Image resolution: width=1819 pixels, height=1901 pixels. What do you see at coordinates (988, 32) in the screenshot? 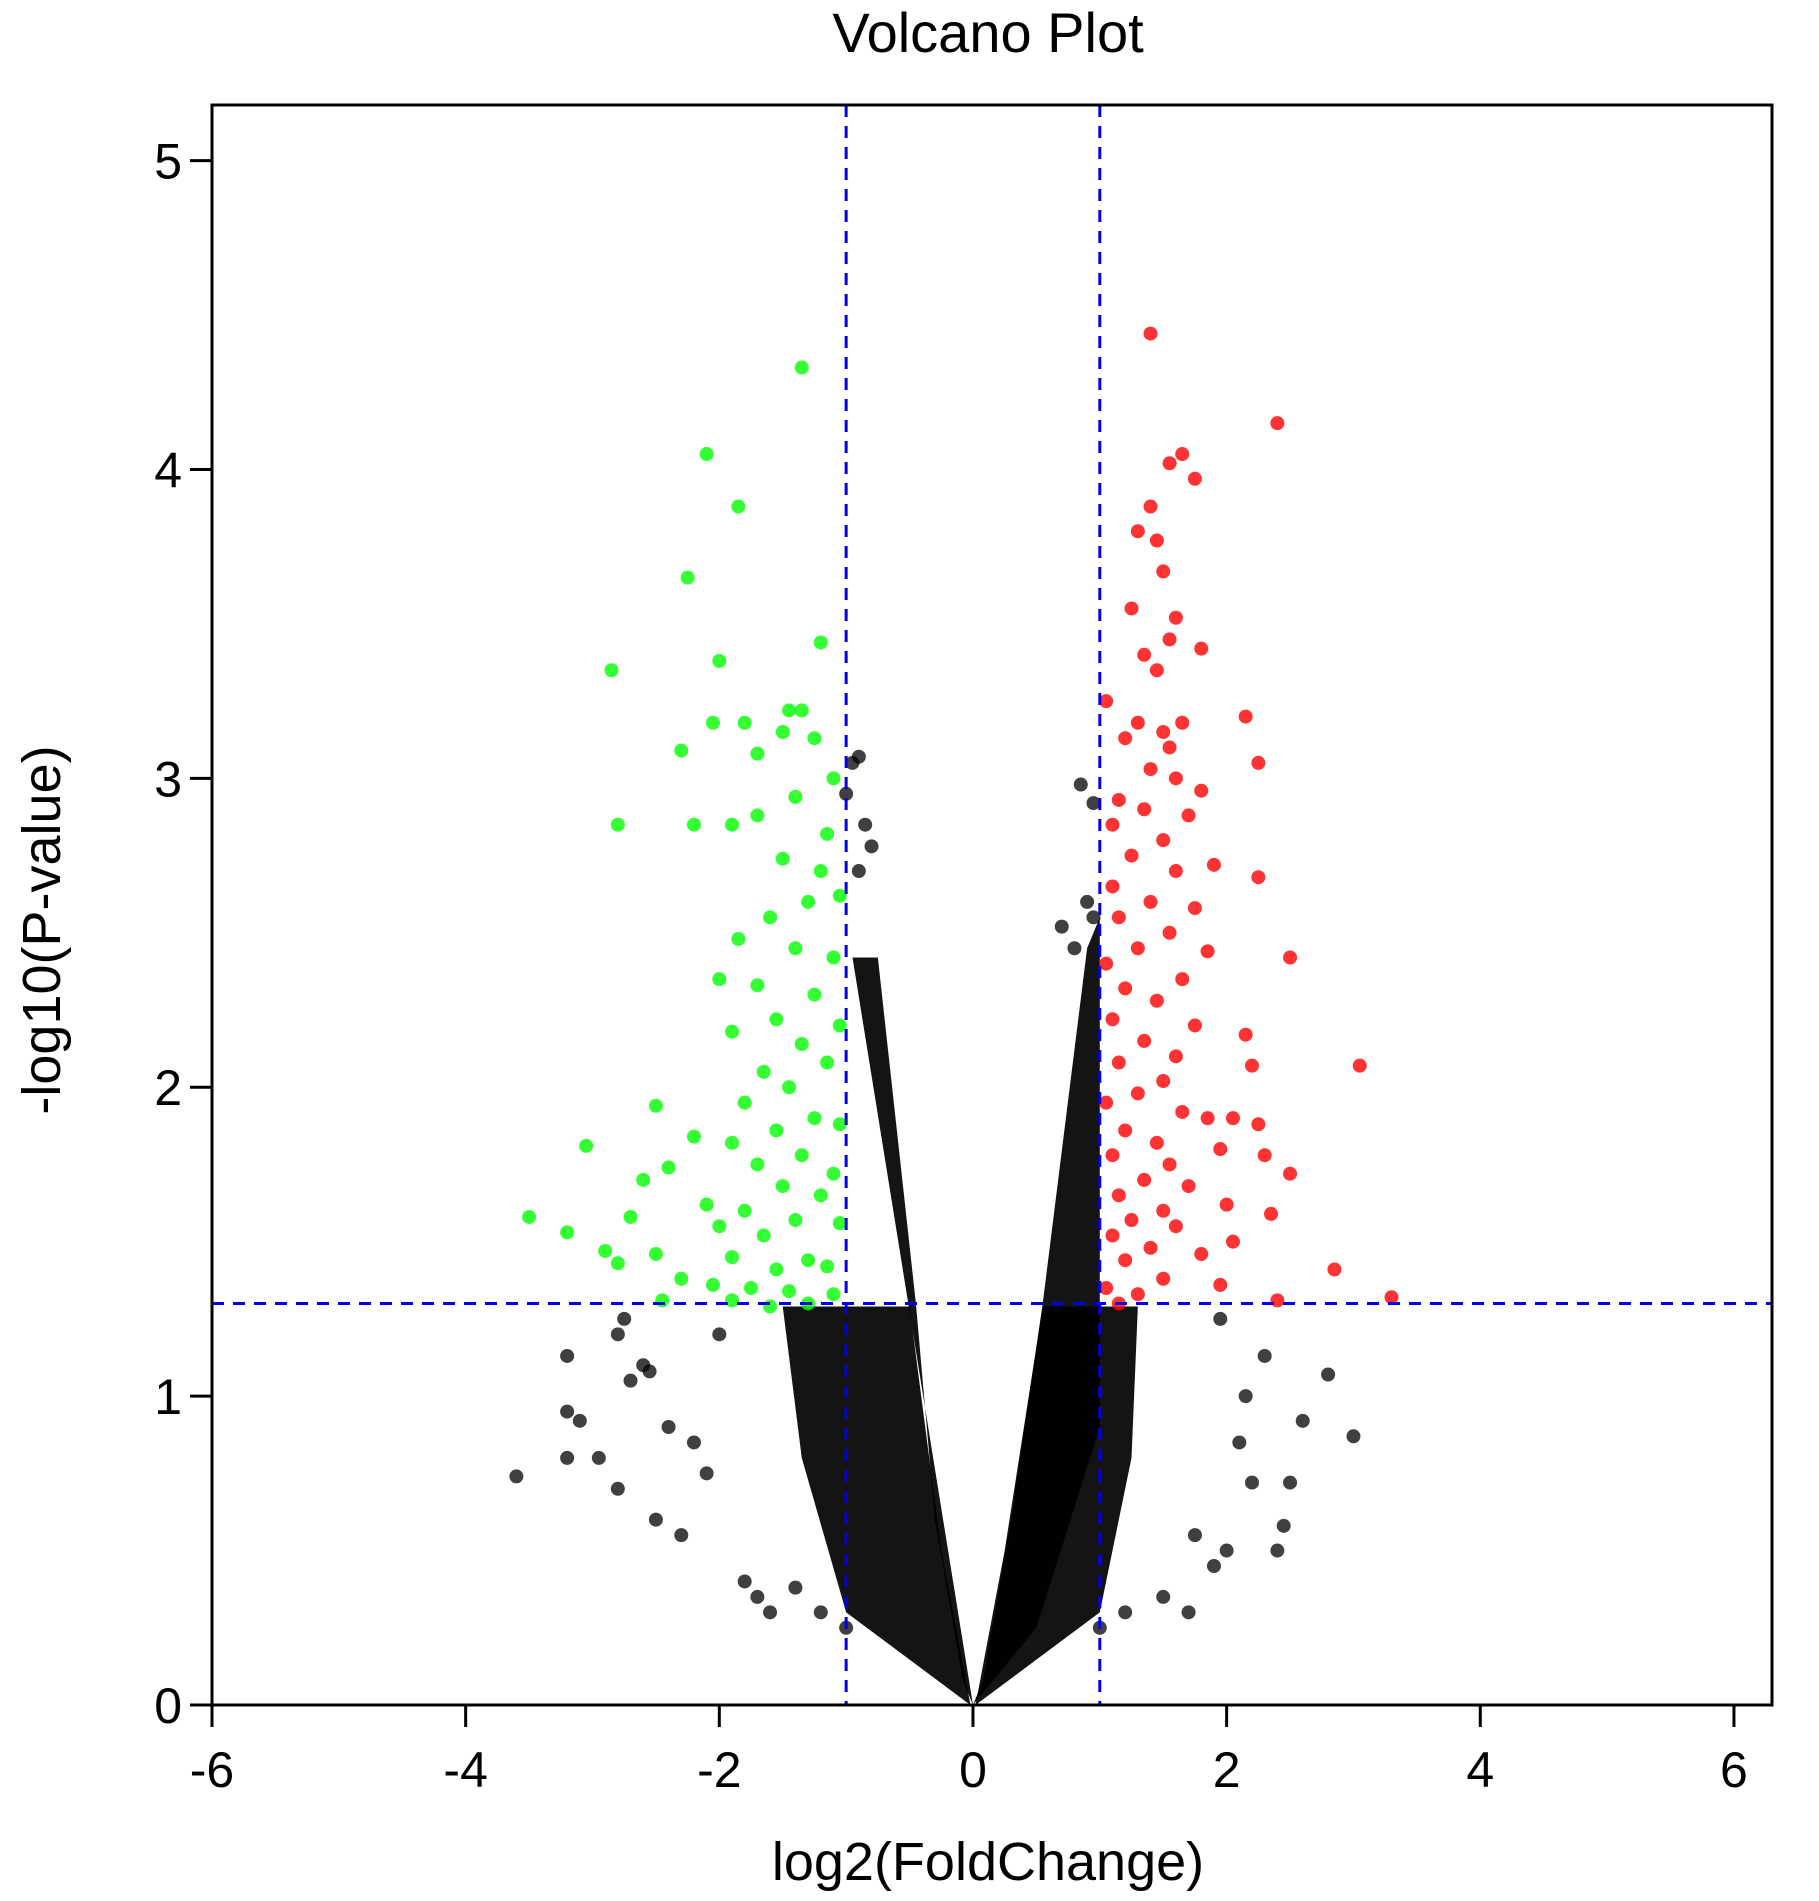
I see `chart-title: Volcano Plot` at bounding box center [988, 32].